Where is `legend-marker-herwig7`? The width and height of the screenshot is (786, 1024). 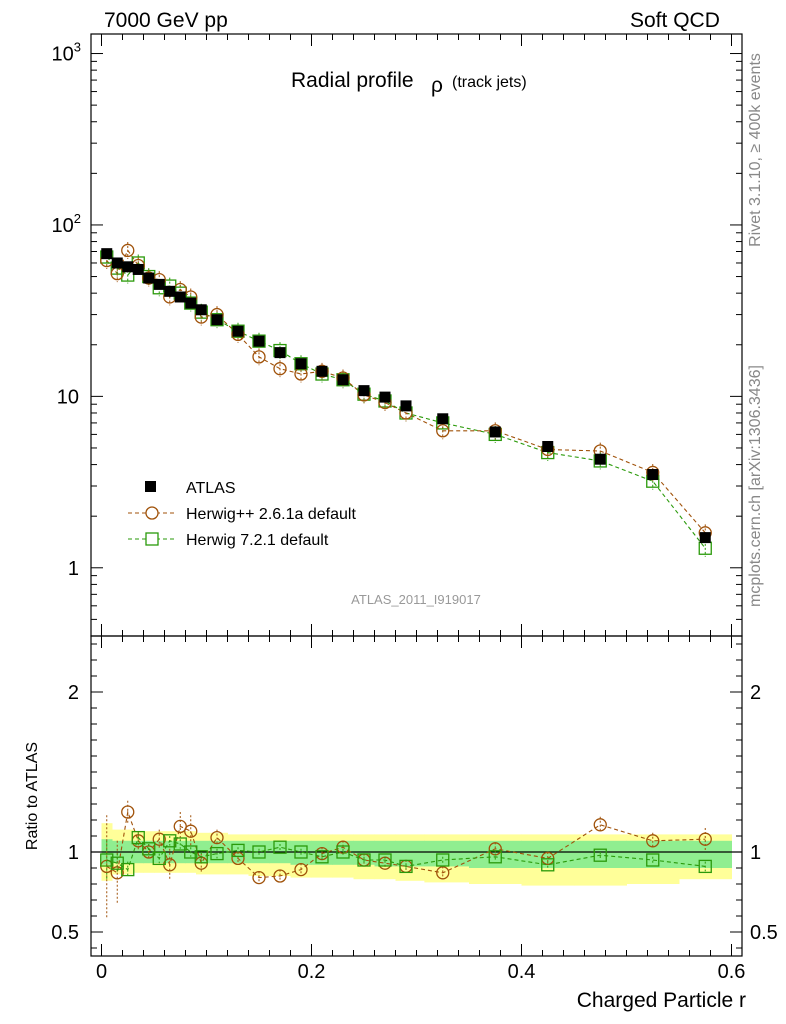
legend-marker-herwig7 is located at coordinates (152, 539).